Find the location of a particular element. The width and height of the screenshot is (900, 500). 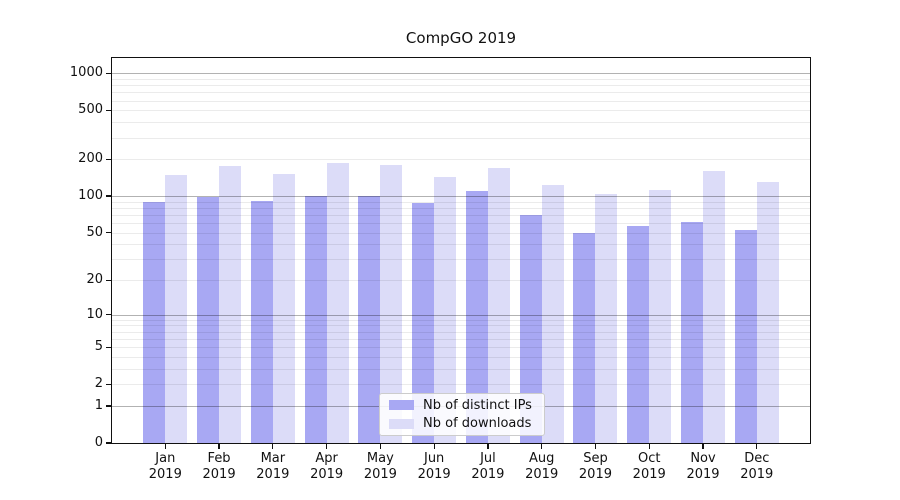

legend: Nb of distinct IPs Nb of downloads is located at coordinates (462, 414).